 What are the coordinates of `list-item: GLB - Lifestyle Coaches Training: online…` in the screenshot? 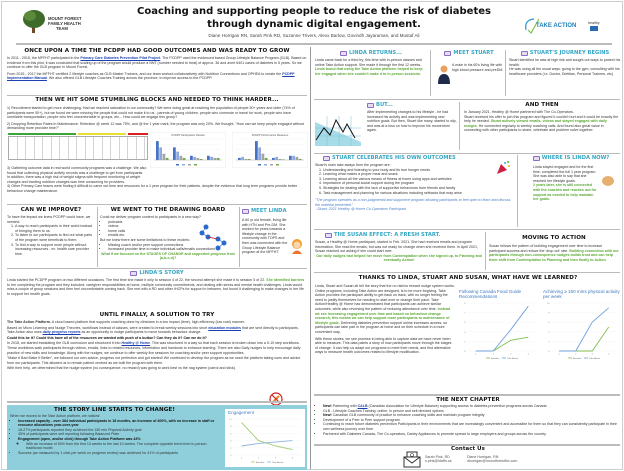 It's located at (472, 411).